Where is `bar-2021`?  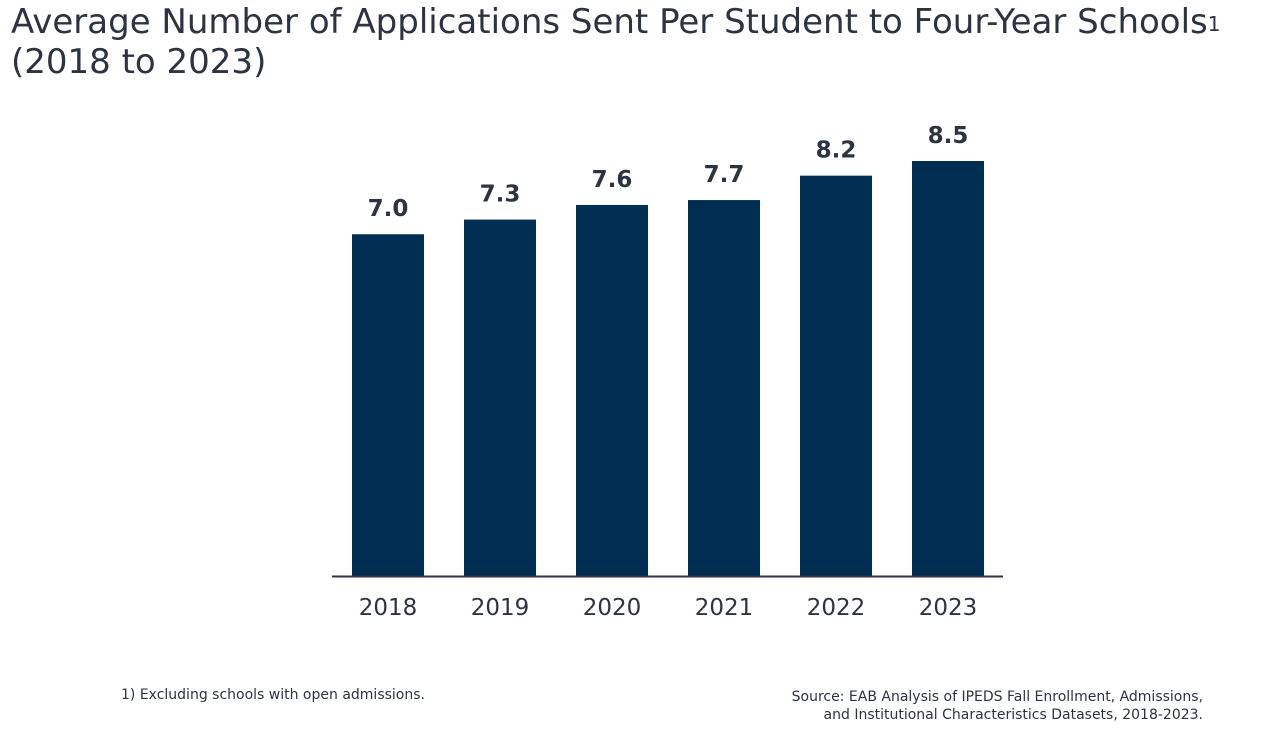
bar-2021 is located at coordinates (724, 388).